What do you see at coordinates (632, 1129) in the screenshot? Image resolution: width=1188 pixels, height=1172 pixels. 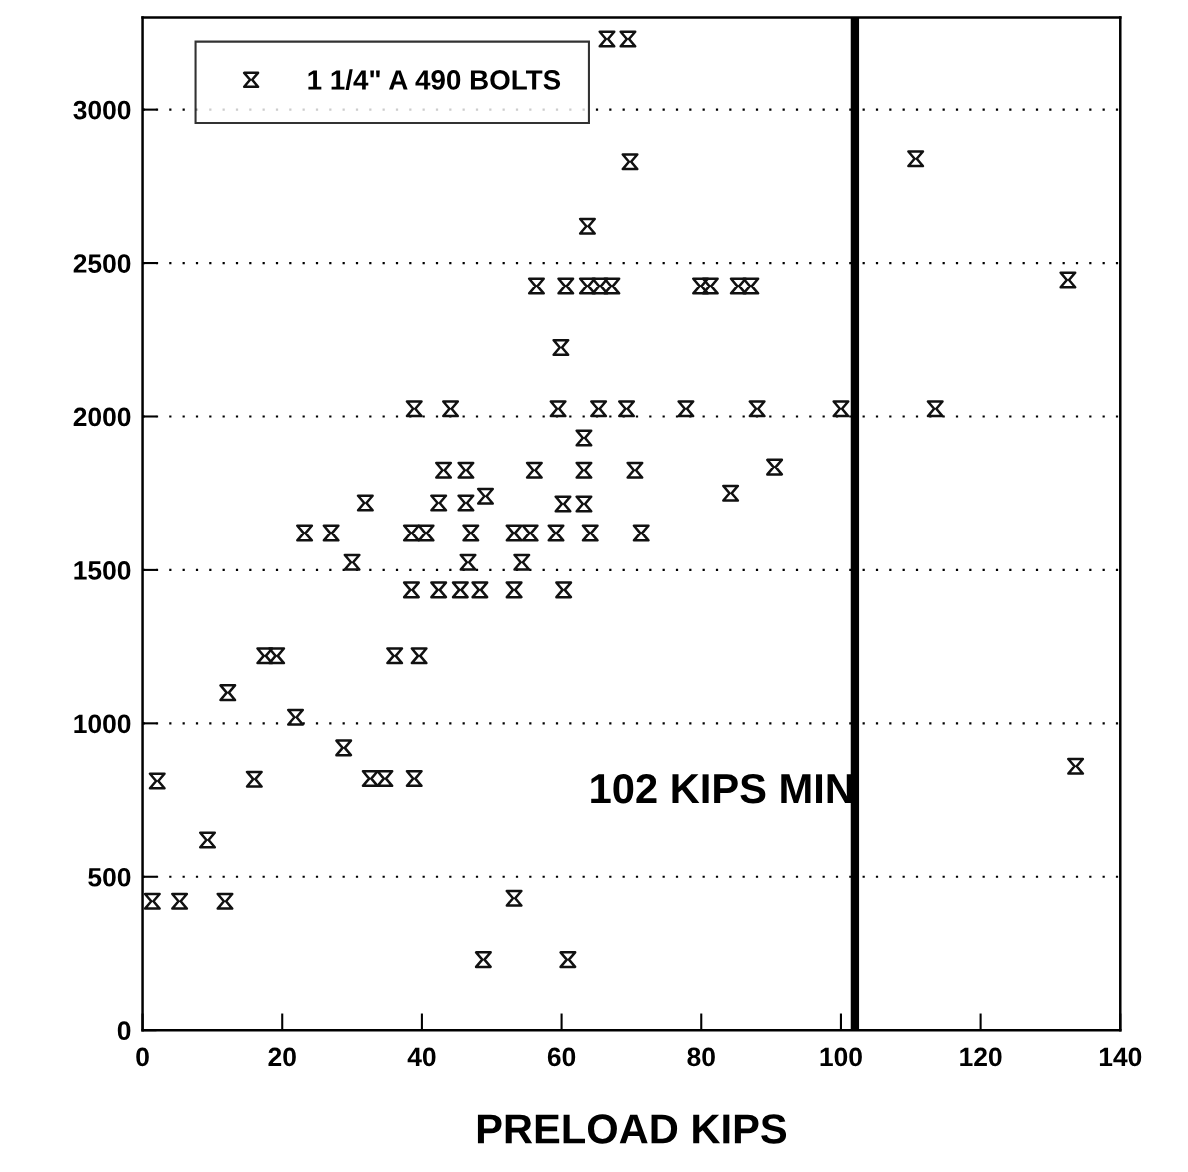 I see `x-axis-title: PRELOAD KIPS` at bounding box center [632, 1129].